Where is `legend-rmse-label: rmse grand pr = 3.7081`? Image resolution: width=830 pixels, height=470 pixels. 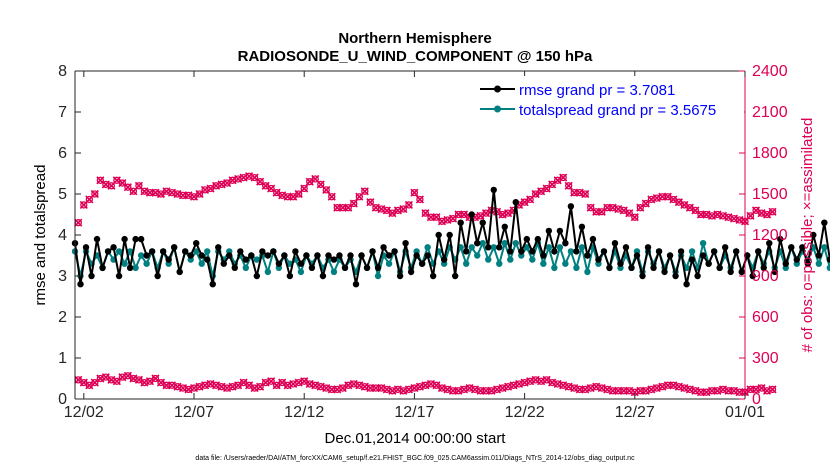 legend-rmse-label: rmse grand pr = 3.7081 is located at coordinates (597, 90).